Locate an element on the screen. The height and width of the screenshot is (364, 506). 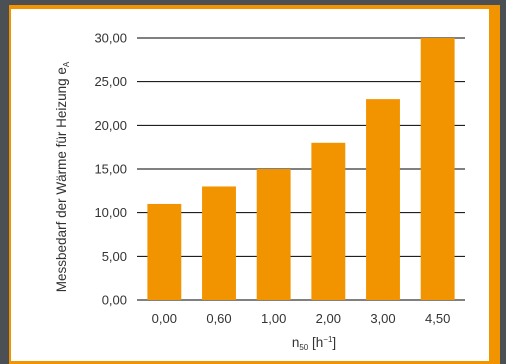
y-tick-labels: 0,00 5,00 10,00 15,00 20,00 25,00 30,00 is located at coordinates (110, 169).